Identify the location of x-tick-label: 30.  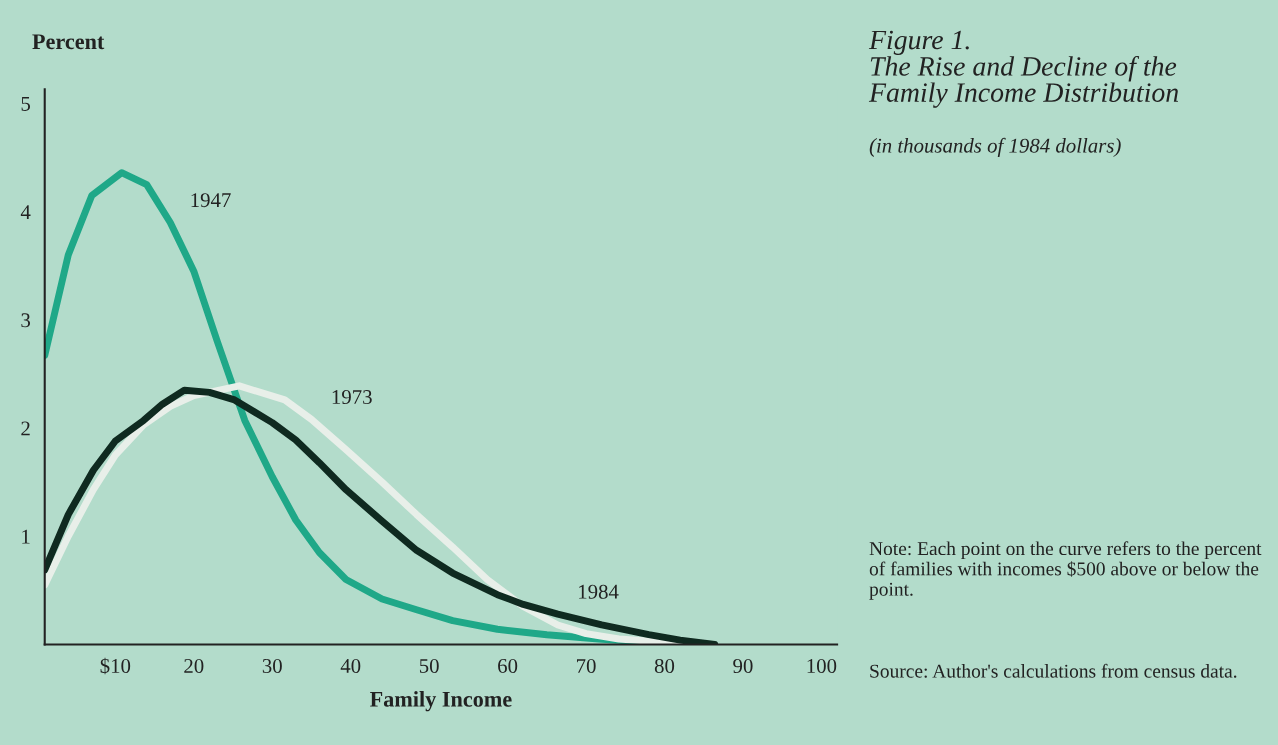
(272, 665).